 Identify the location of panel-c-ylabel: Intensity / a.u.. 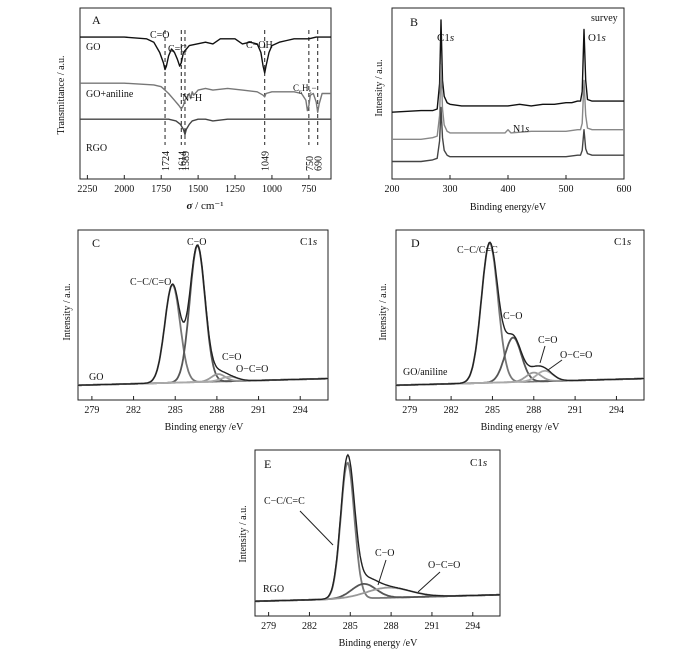
(67, 311).